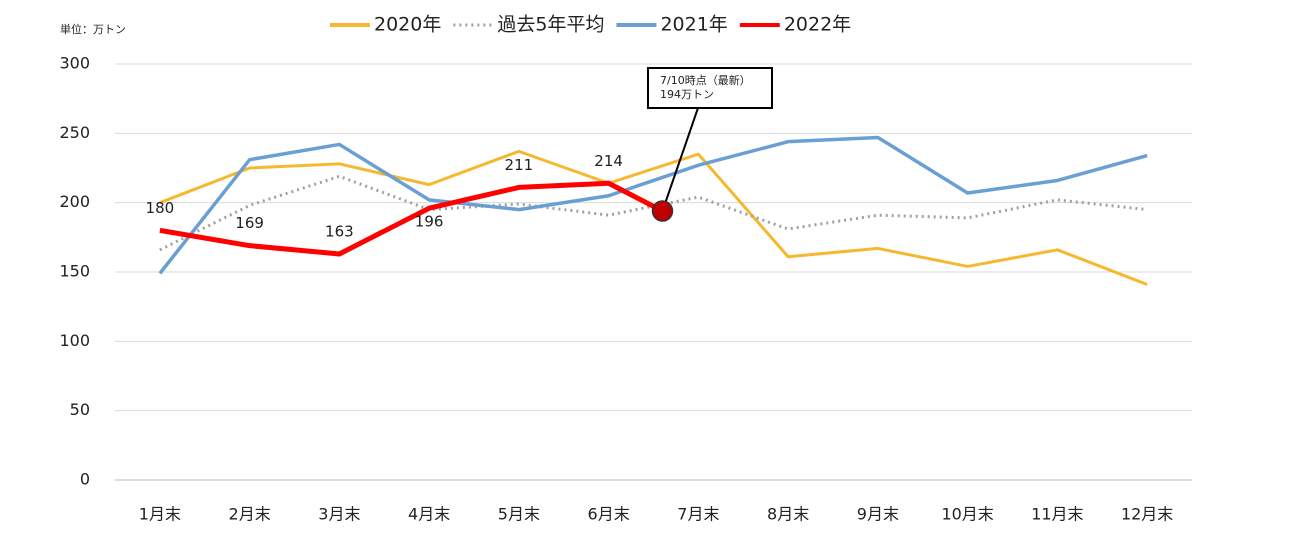 Image resolution: width=1296 pixels, height=545 pixels. Describe the element at coordinates (429, 514) in the screenshot. I see `x-tick-label: 4月末` at that location.